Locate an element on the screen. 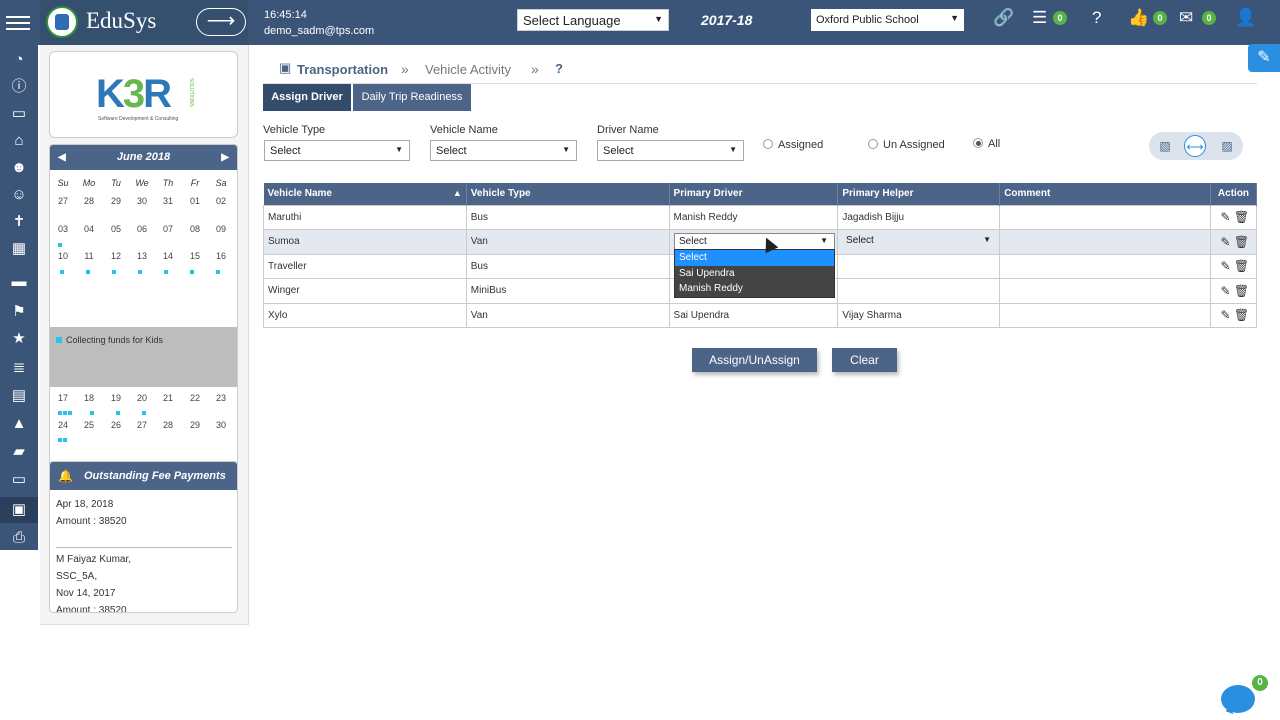 Image resolution: width=1280 pixels, height=720 pixels. calendar-day: 19 is located at coordinates (115, 398).